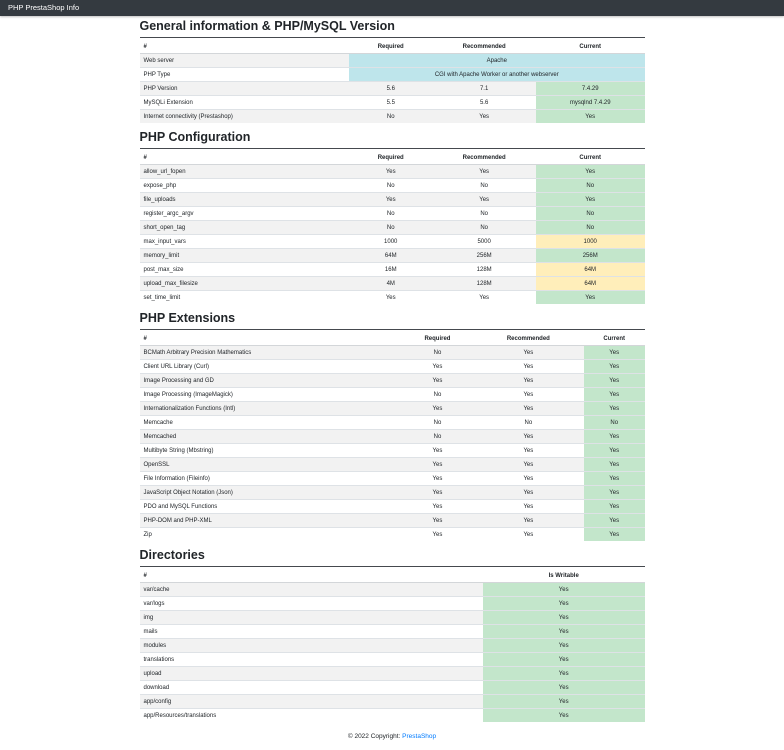  I want to click on column-header: Recommended, so click(528, 339).